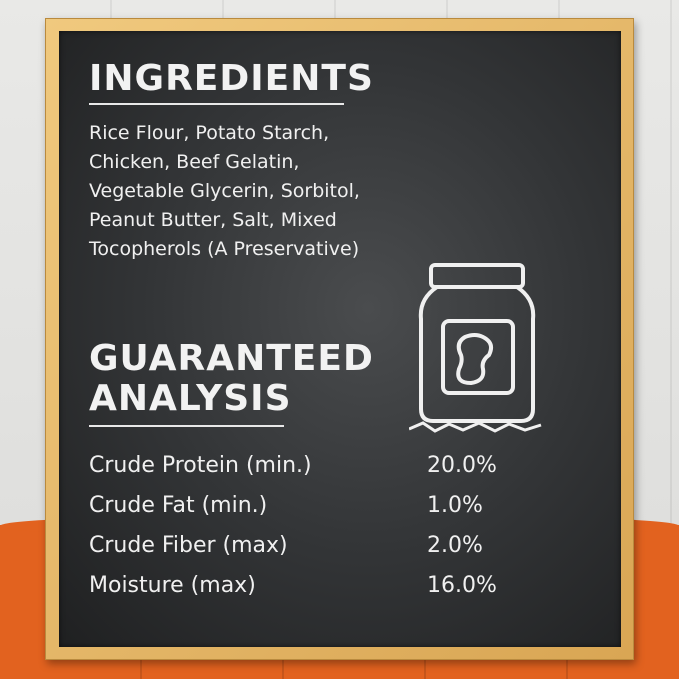 The image size is (679, 679). I want to click on analysis-label: Moisture (max), so click(172, 585).